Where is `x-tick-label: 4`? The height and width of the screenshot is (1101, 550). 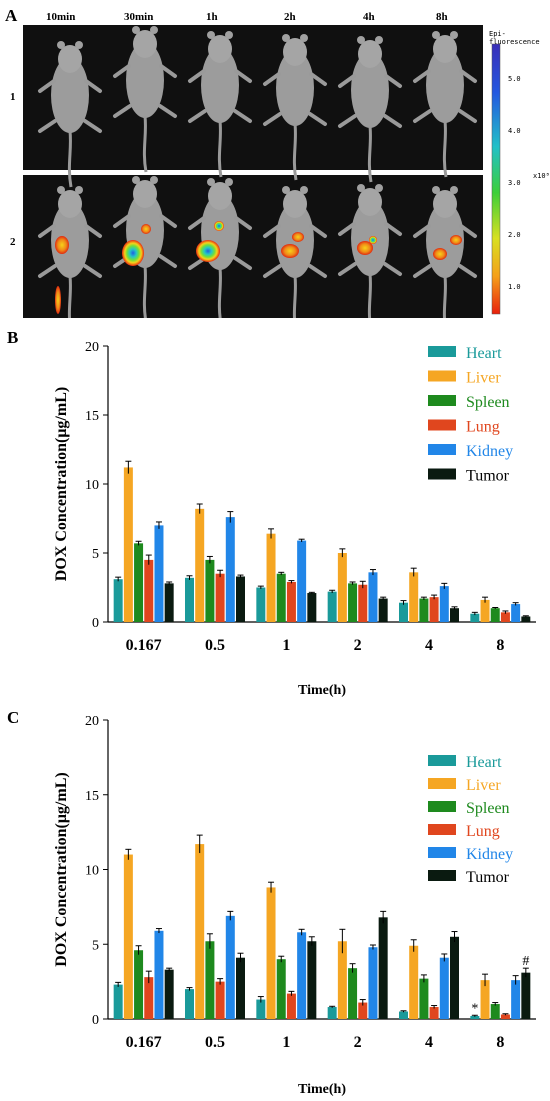
x-tick-label: 4 is located at coordinates (429, 1042).